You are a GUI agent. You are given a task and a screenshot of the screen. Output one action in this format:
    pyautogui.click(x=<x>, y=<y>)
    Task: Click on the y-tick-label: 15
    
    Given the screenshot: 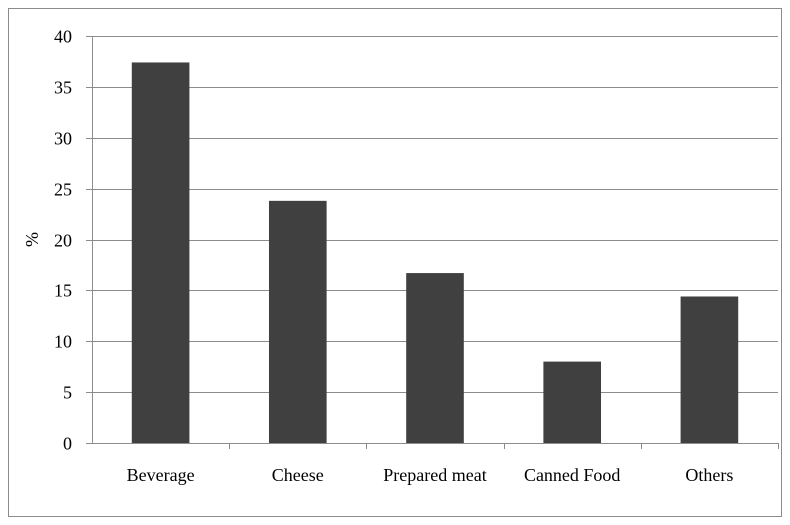 What is the action you would take?
    pyautogui.click(x=63, y=291)
    